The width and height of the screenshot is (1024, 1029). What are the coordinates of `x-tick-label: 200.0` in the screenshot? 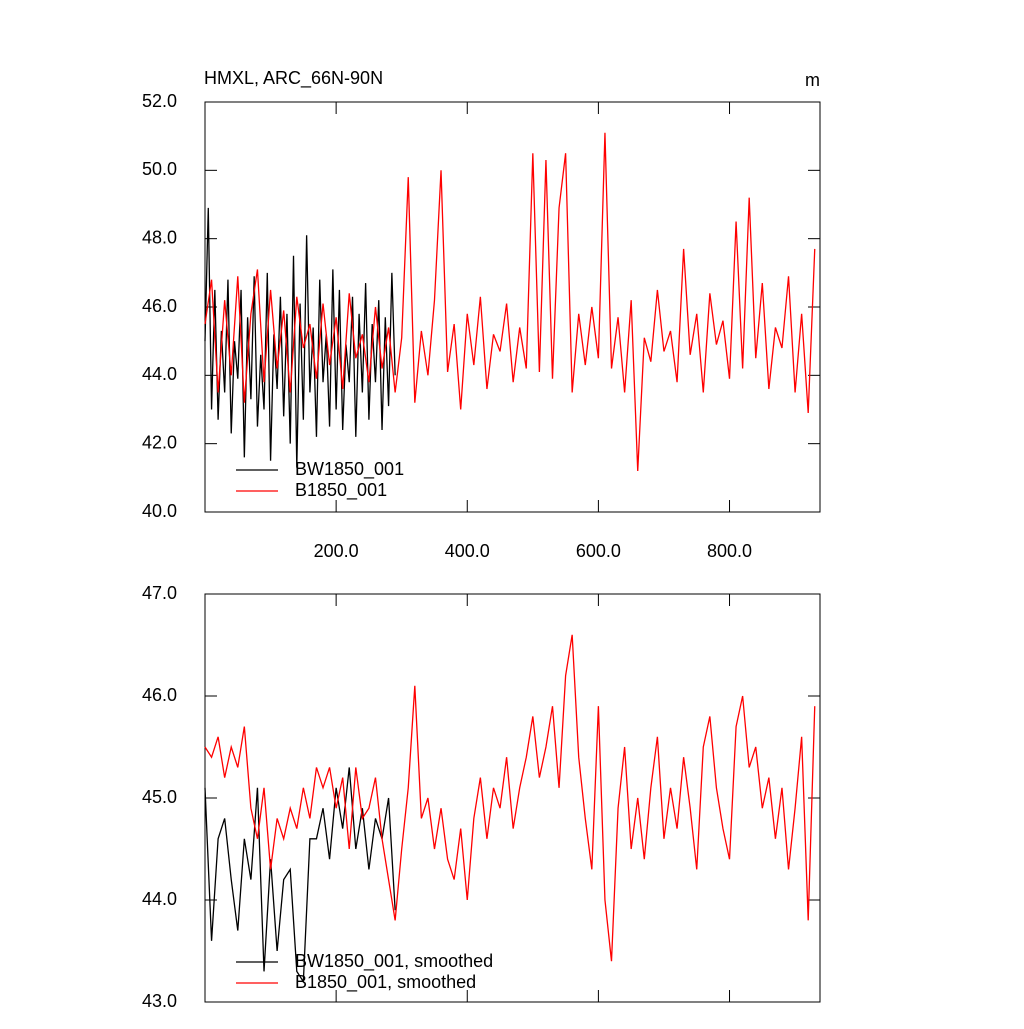 It's located at (336, 551).